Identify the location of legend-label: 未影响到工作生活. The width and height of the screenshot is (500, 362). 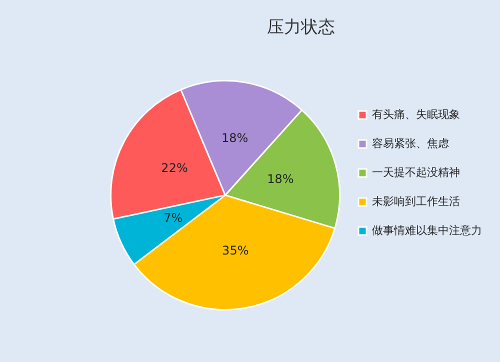
(416, 201).